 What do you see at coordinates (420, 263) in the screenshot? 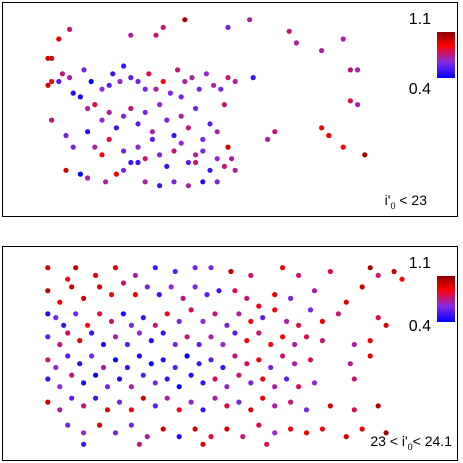
I see `colorbar-max-label: 1.1` at bounding box center [420, 263].